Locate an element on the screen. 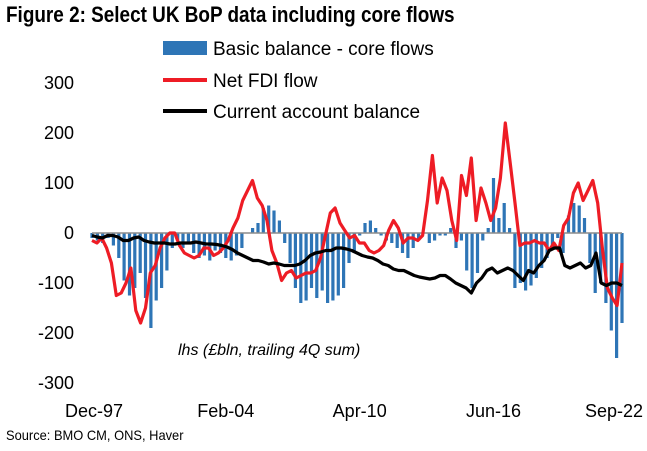 The image size is (647, 451). line-current-account-balance is located at coordinates (357, 264).